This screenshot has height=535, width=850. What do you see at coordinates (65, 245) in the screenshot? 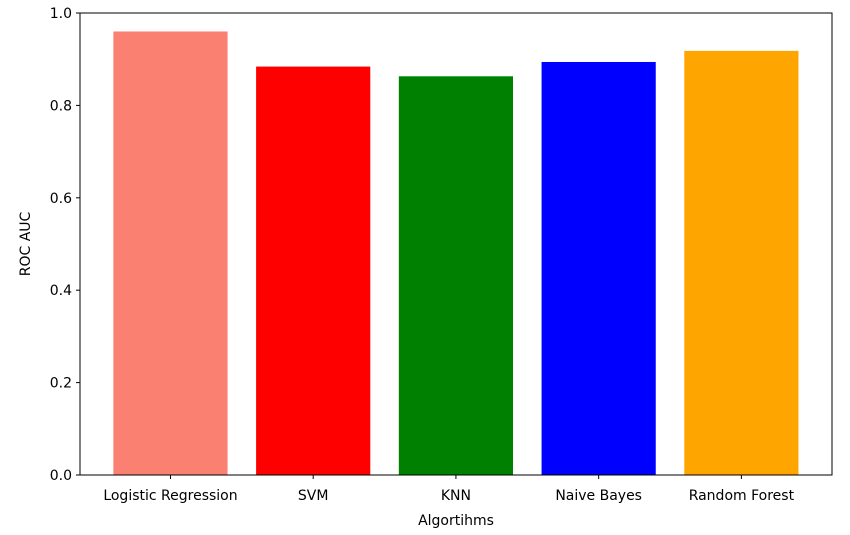
I see `y-axis: 0.0 0.2 0.4 0.6 0.8 1.0` at bounding box center [65, 245].